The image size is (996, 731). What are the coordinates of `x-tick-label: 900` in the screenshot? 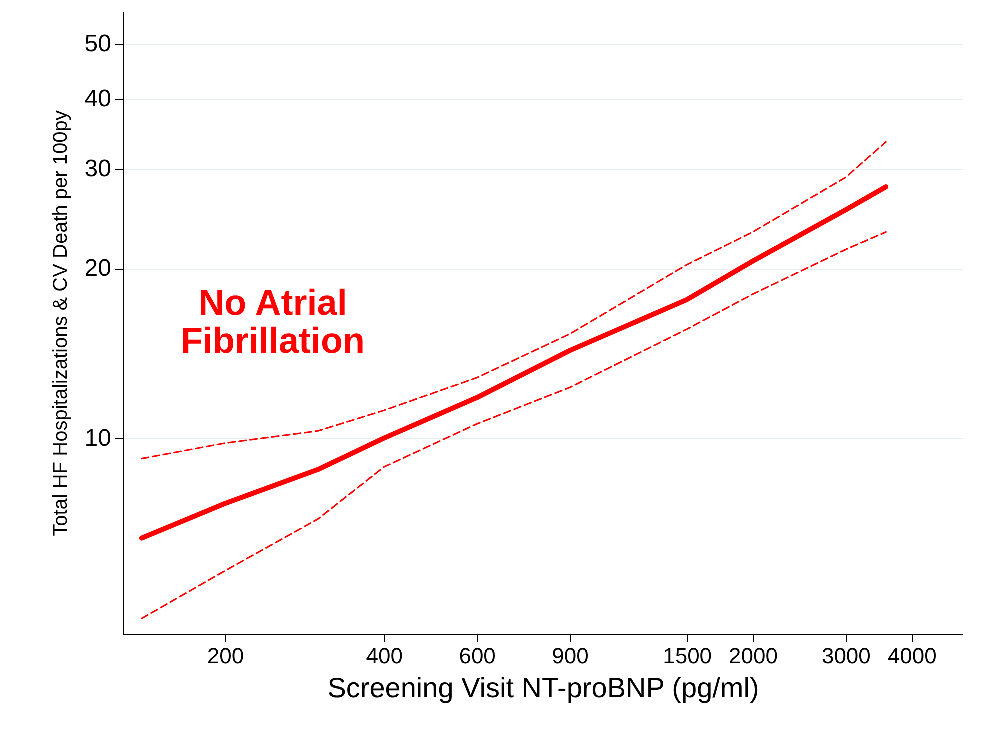 It's located at (570, 656).